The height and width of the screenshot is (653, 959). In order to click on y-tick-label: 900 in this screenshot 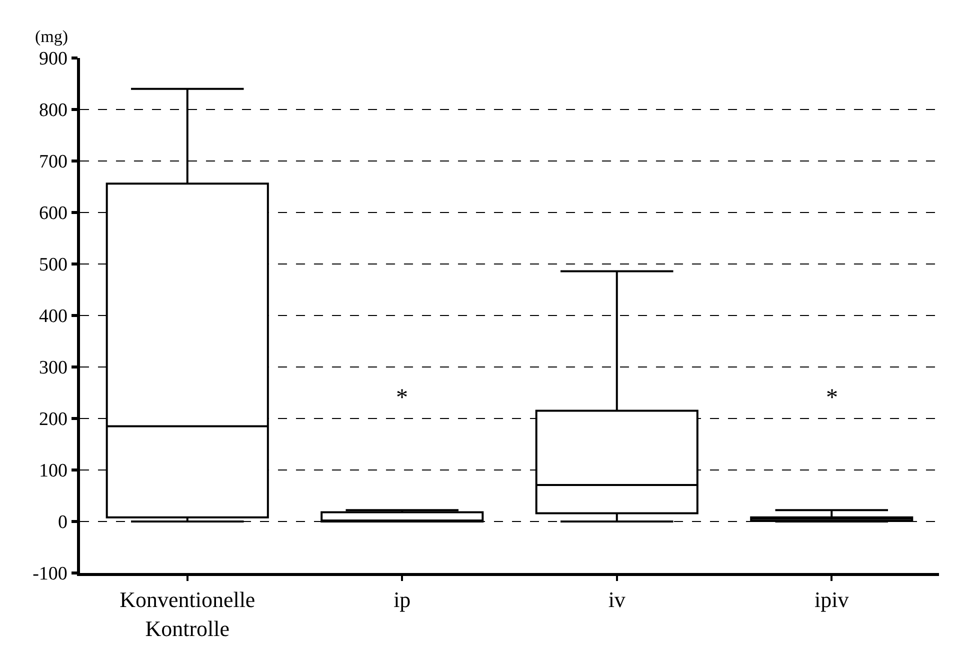, I will do `click(53, 59)`.